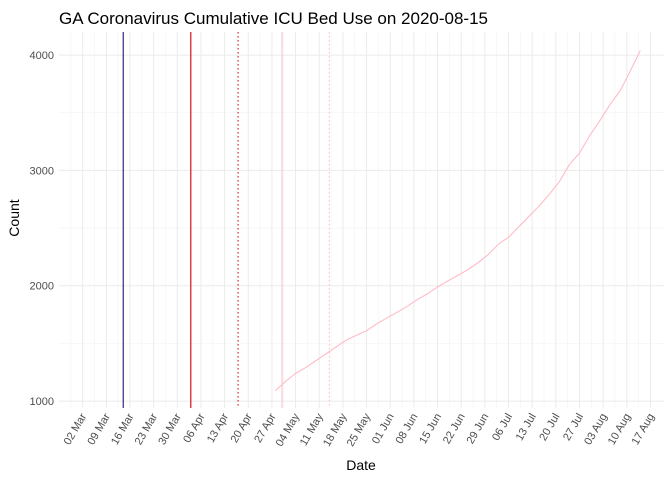 Image resolution: width=672 pixels, height=480 pixels. What do you see at coordinates (383, 429) in the screenshot?
I see `x-tick-label: 01 Jun` at bounding box center [383, 429].